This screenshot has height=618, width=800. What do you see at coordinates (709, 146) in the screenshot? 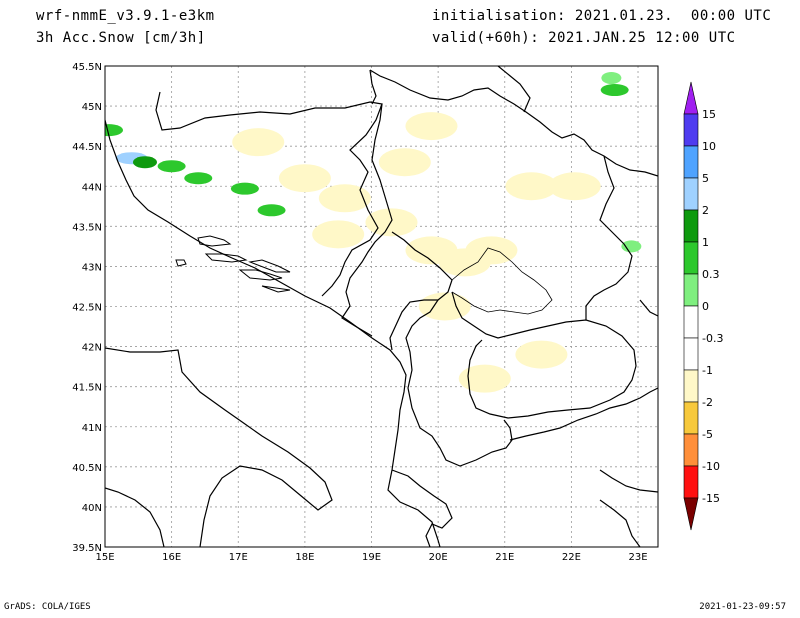
I see `colorbar-label: 10` at bounding box center [709, 146].